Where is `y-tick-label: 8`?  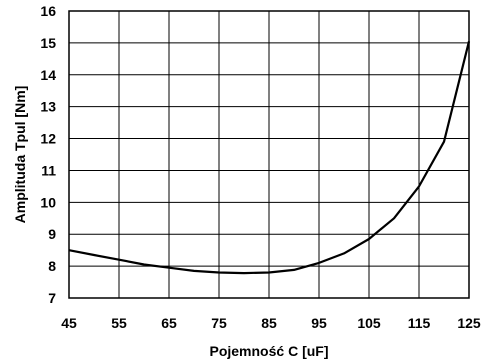 y-tick-label: 8 is located at coordinates (52, 266).